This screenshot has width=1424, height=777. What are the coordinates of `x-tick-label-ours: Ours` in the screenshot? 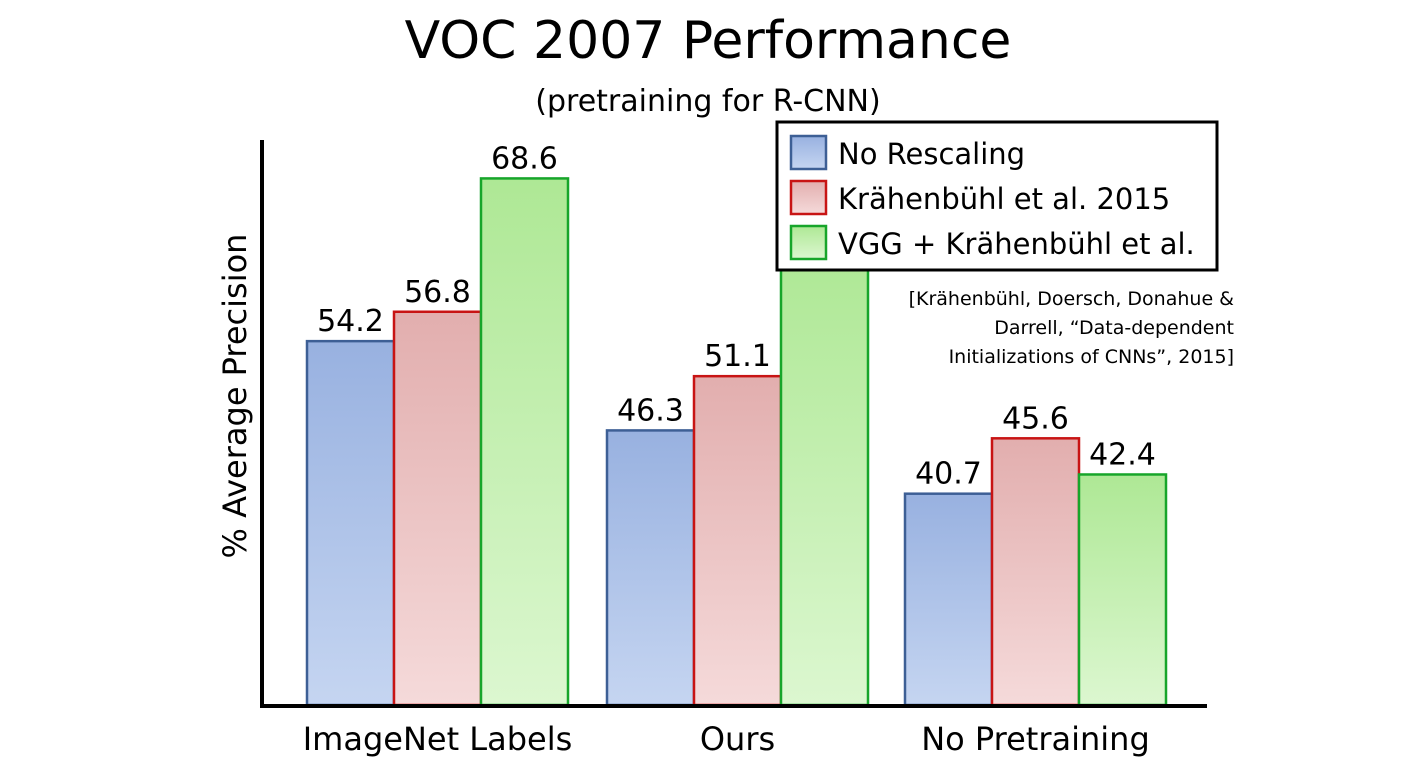 It's located at (737, 739).